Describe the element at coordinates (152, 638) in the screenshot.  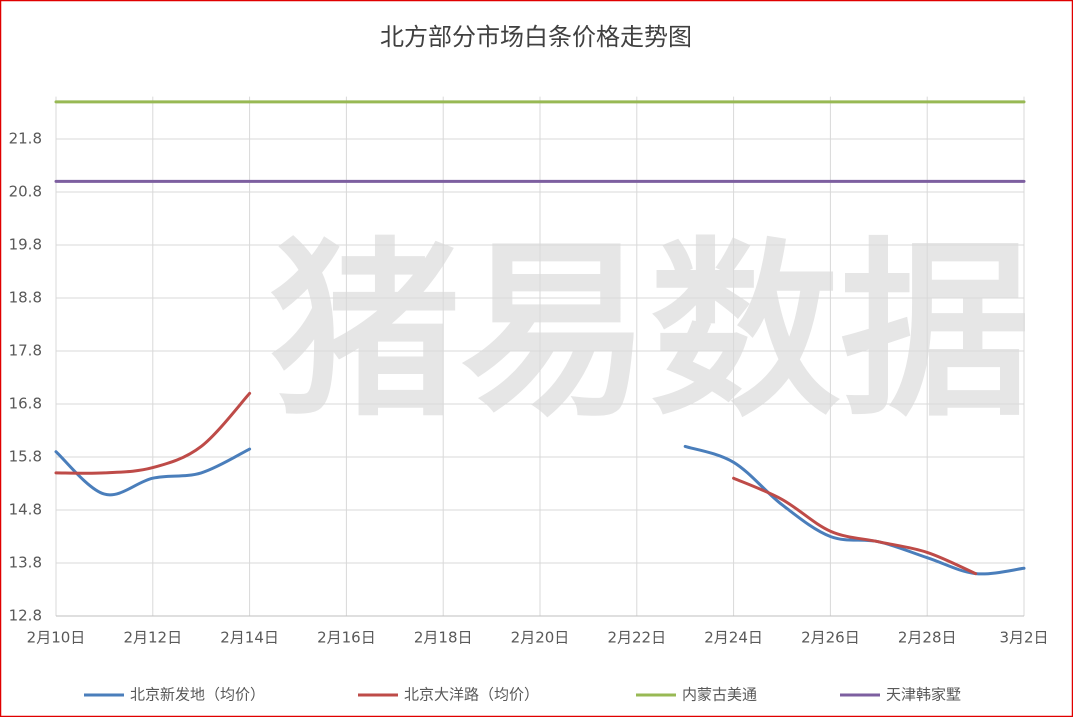
I see `x-tick-label: 2月12日` at that location.